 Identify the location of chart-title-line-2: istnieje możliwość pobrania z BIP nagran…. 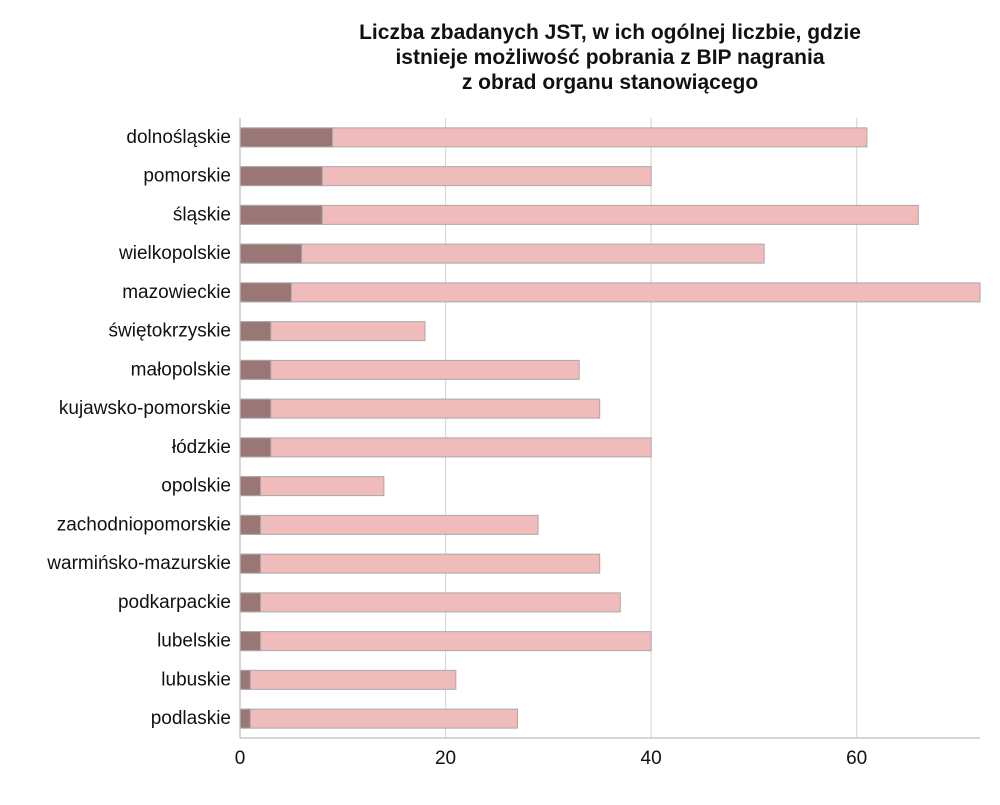
(610, 57).